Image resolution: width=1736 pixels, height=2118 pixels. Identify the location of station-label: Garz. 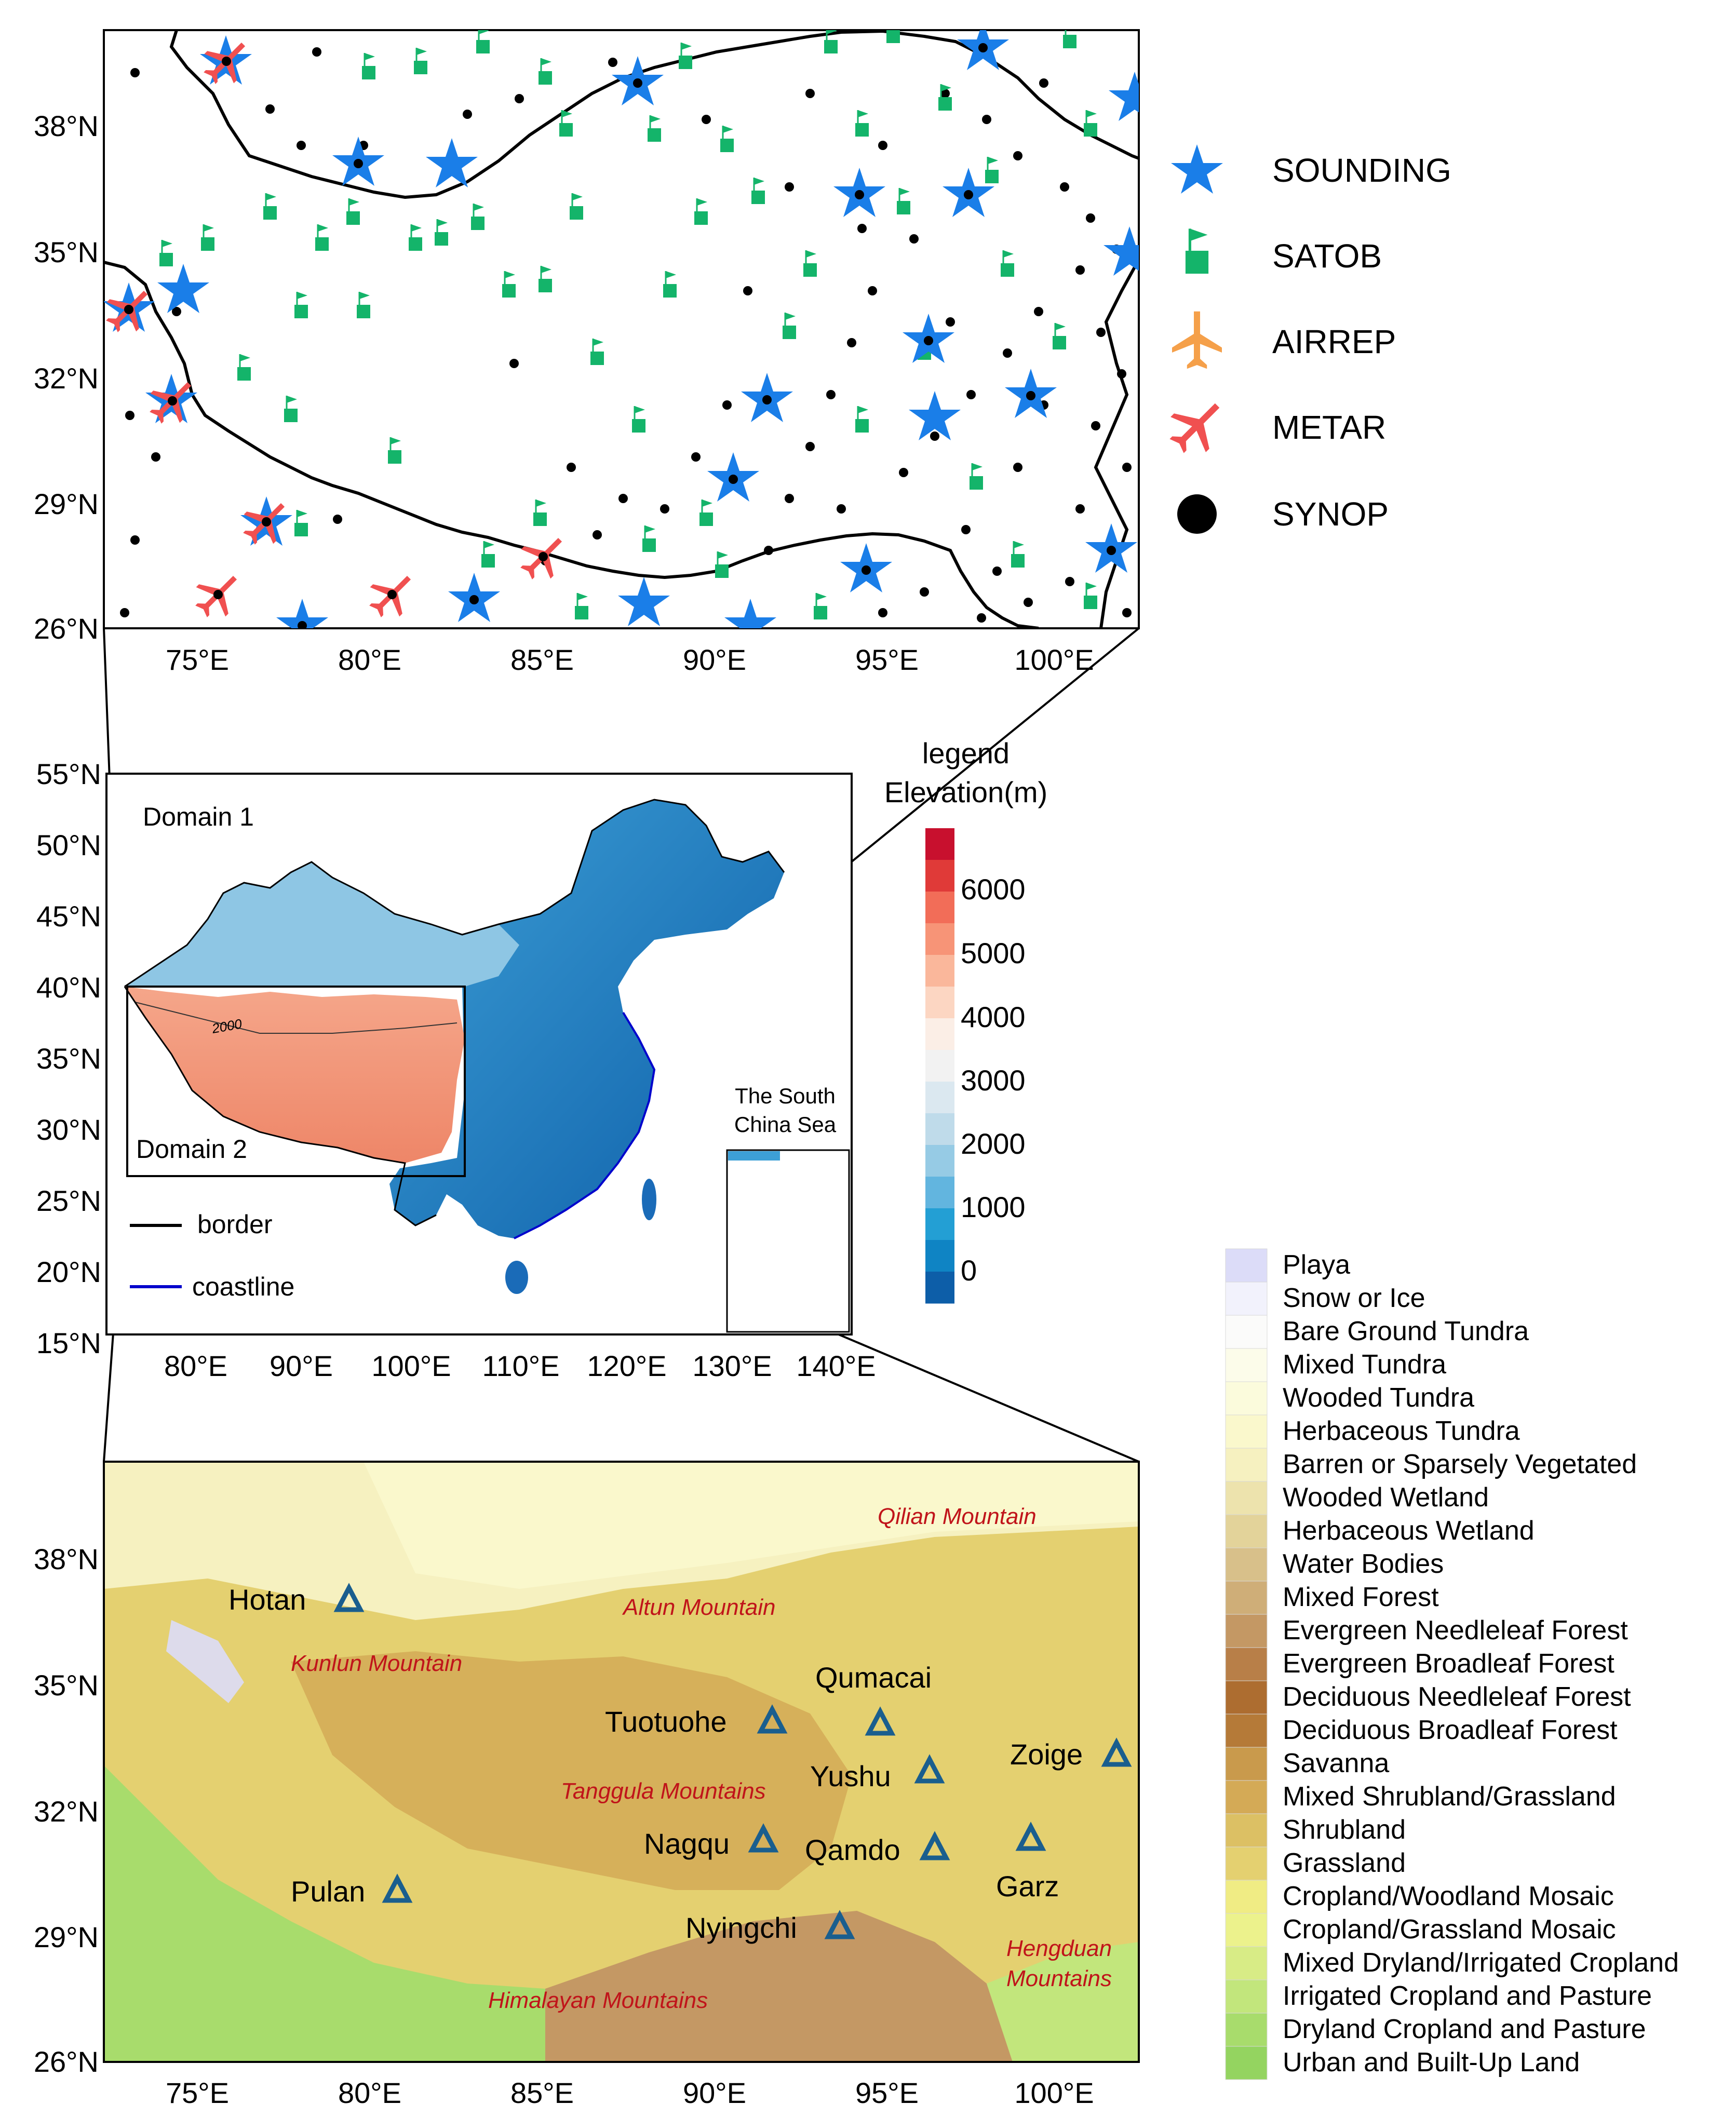
(1027, 1886).